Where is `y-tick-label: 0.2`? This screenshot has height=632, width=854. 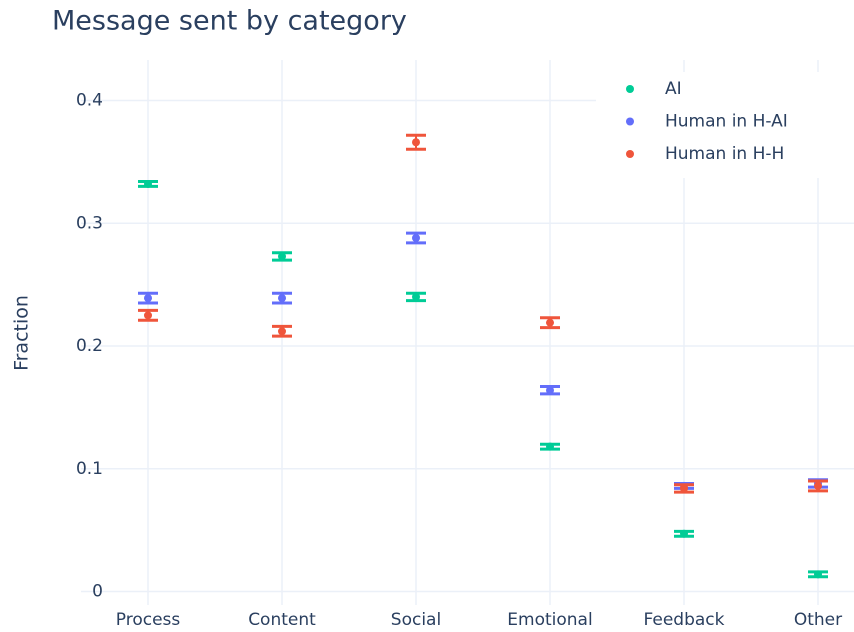 y-tick-label: 0.2 is located at coordinates (89, 346).